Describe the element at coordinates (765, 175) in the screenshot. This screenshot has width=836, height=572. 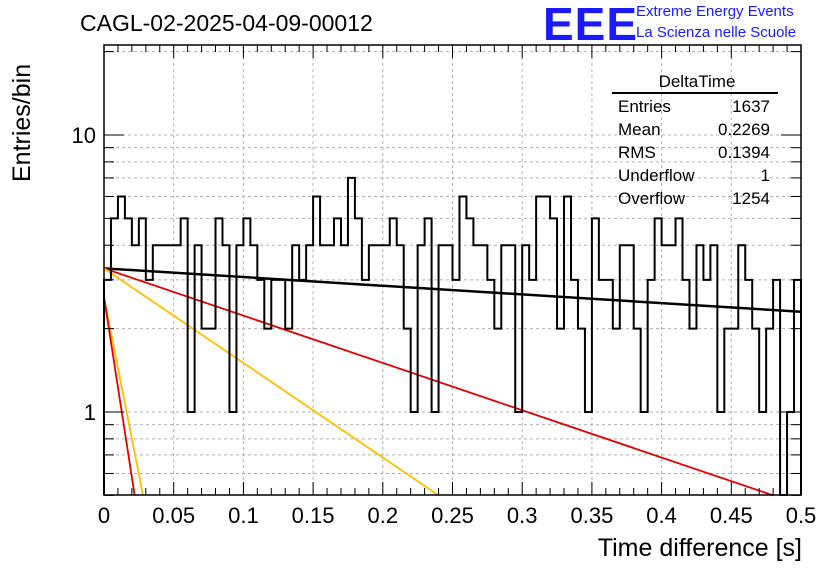
I see `stats-value: 1` at that location.